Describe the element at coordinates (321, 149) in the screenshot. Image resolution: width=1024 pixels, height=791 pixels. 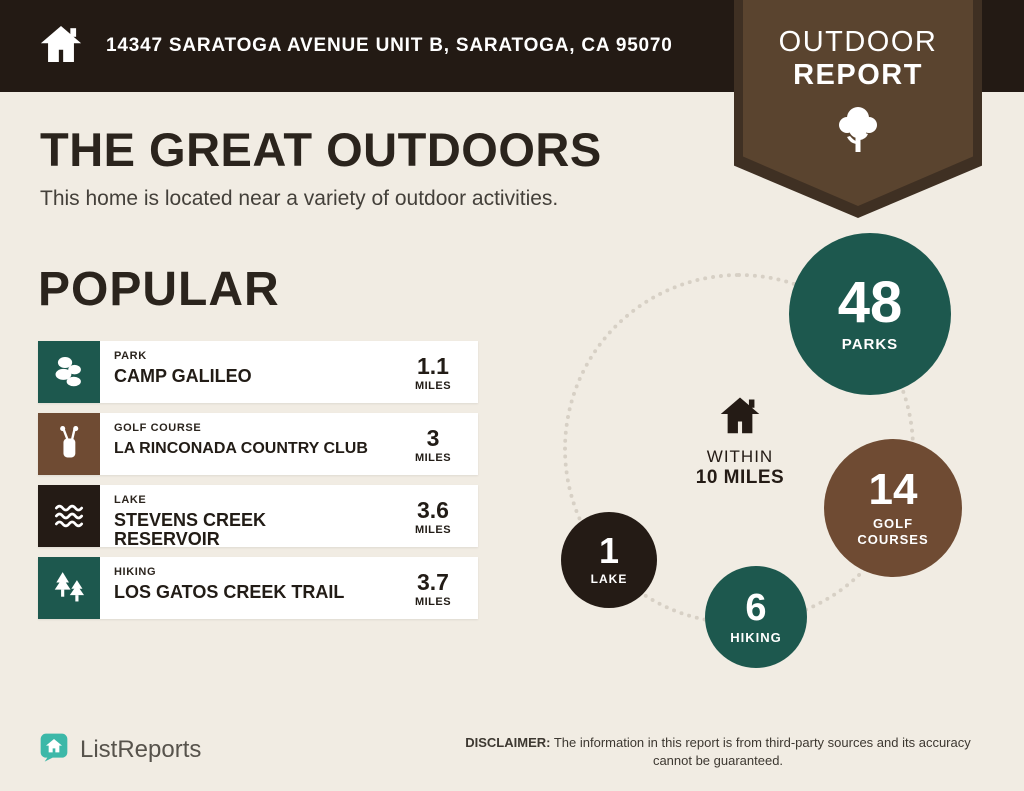
I see `page-title: THE GREAT OUTDOORS` at that location.